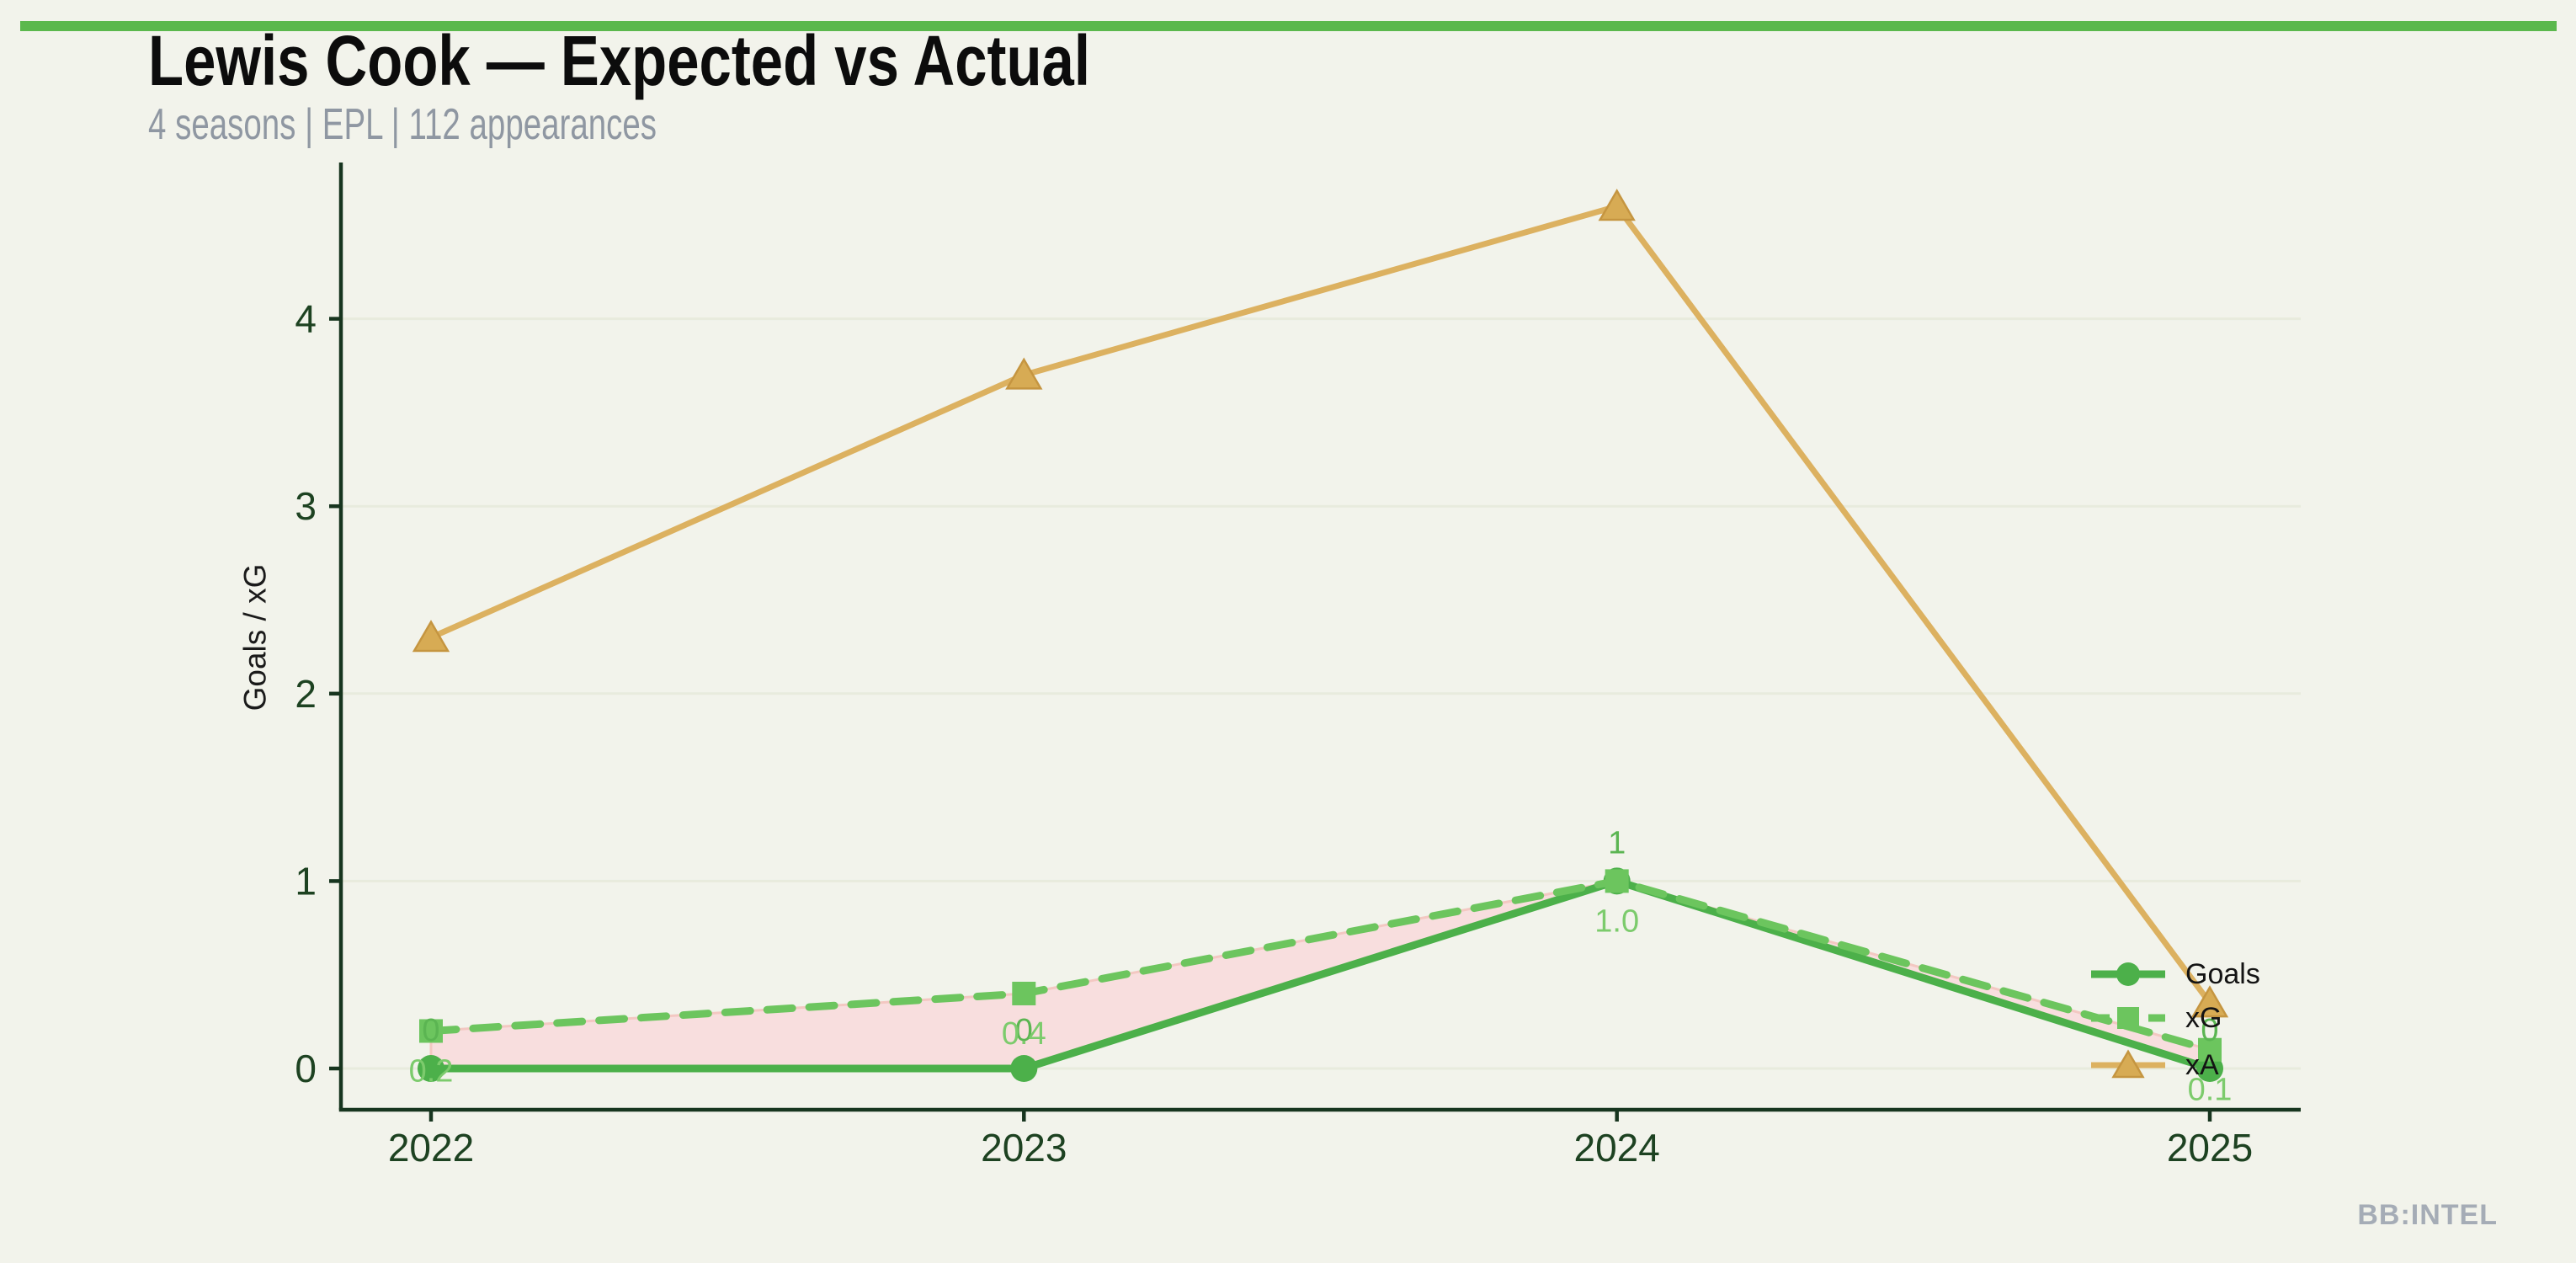 The width and height of the screenshot is (2576, 1263). What do you see at coordinates (1617, 881) in the screenshot?
I see `xg-marker-2024` at bounding box center [1617, 881].